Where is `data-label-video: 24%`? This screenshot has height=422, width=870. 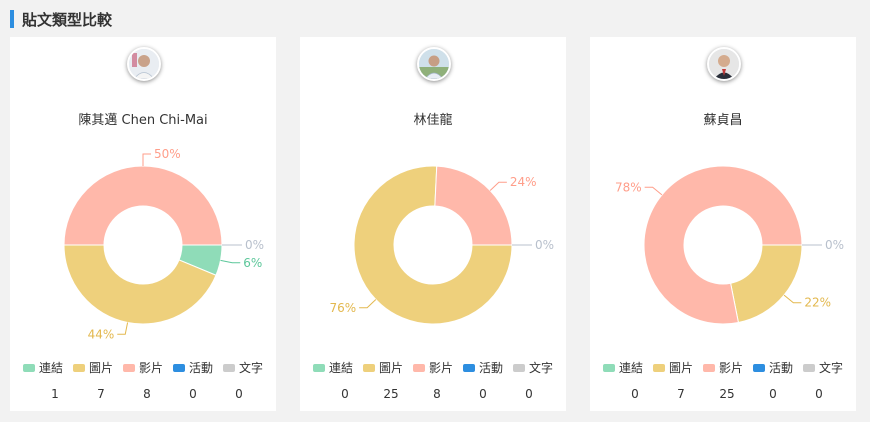 data-label-video: 24% is located at coordinates (523, 182).